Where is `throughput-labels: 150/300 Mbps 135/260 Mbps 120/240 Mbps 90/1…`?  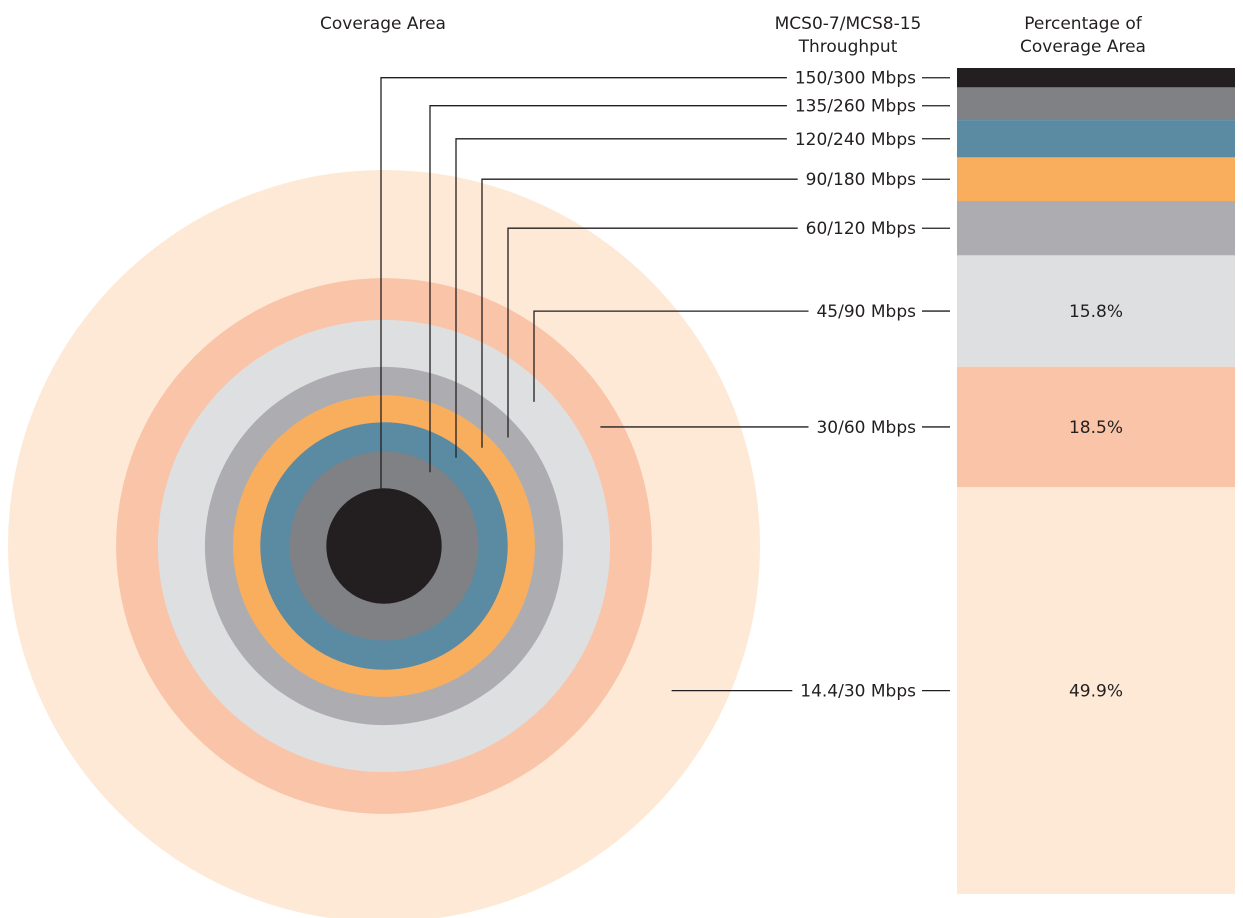
throughput-labels: 150/300 Mbps 135/260 Mbps 120/240 Mbps 90/1… is located at coordinates (855, 385).